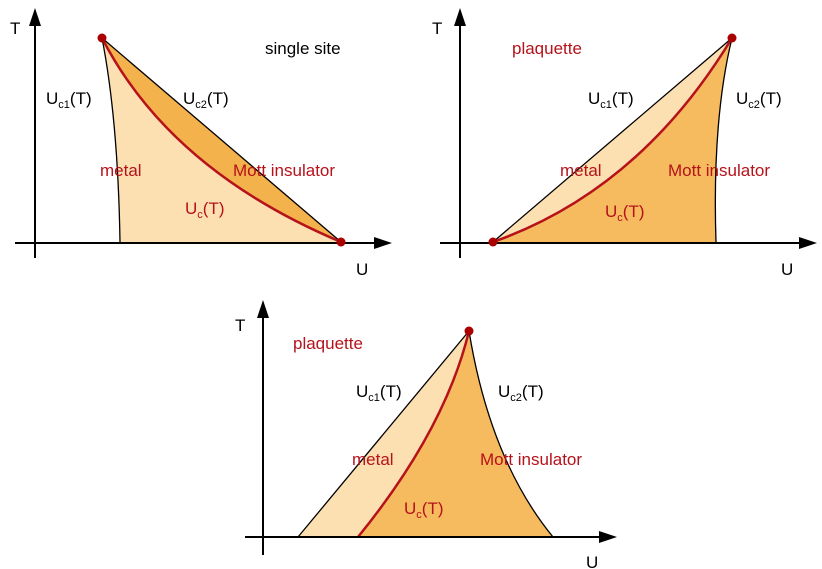 The width and height of the screenshot is (822, 569). I want to click on panel-title: single site, so click(303, 48).